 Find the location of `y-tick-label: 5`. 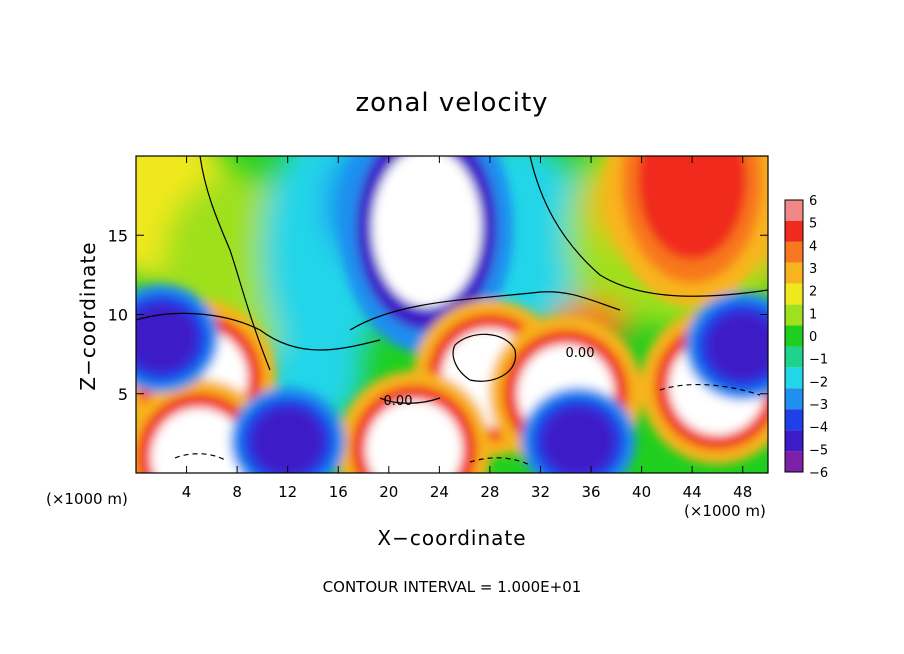

y-tick-label: 5 is located at coordinates (123, 394).